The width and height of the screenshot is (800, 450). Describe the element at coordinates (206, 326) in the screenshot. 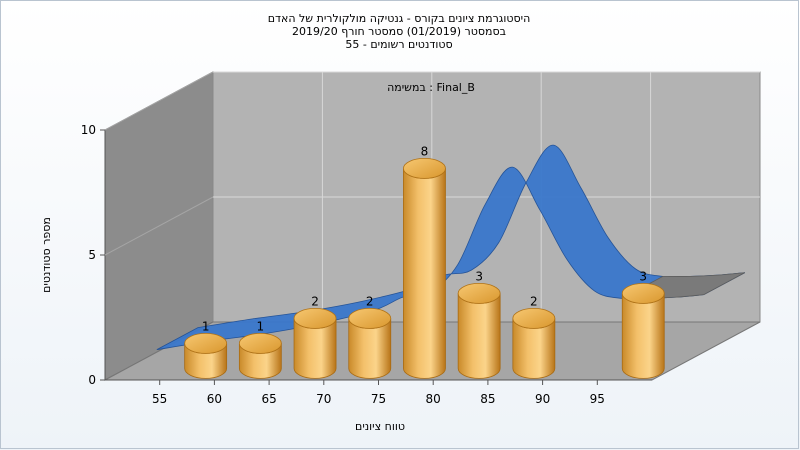

I see `bar-value-label-0: 1` at that location.